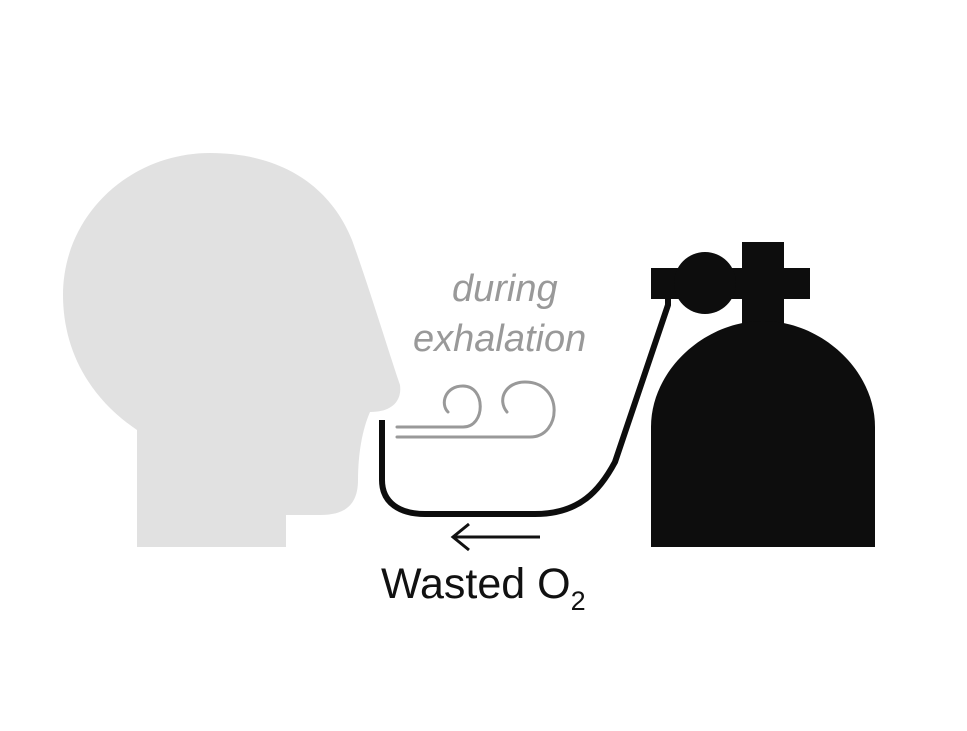  Describe the element at coordinates (578, 601) in the screenshot. I see `label-wasted-subscript: 2` at that location.